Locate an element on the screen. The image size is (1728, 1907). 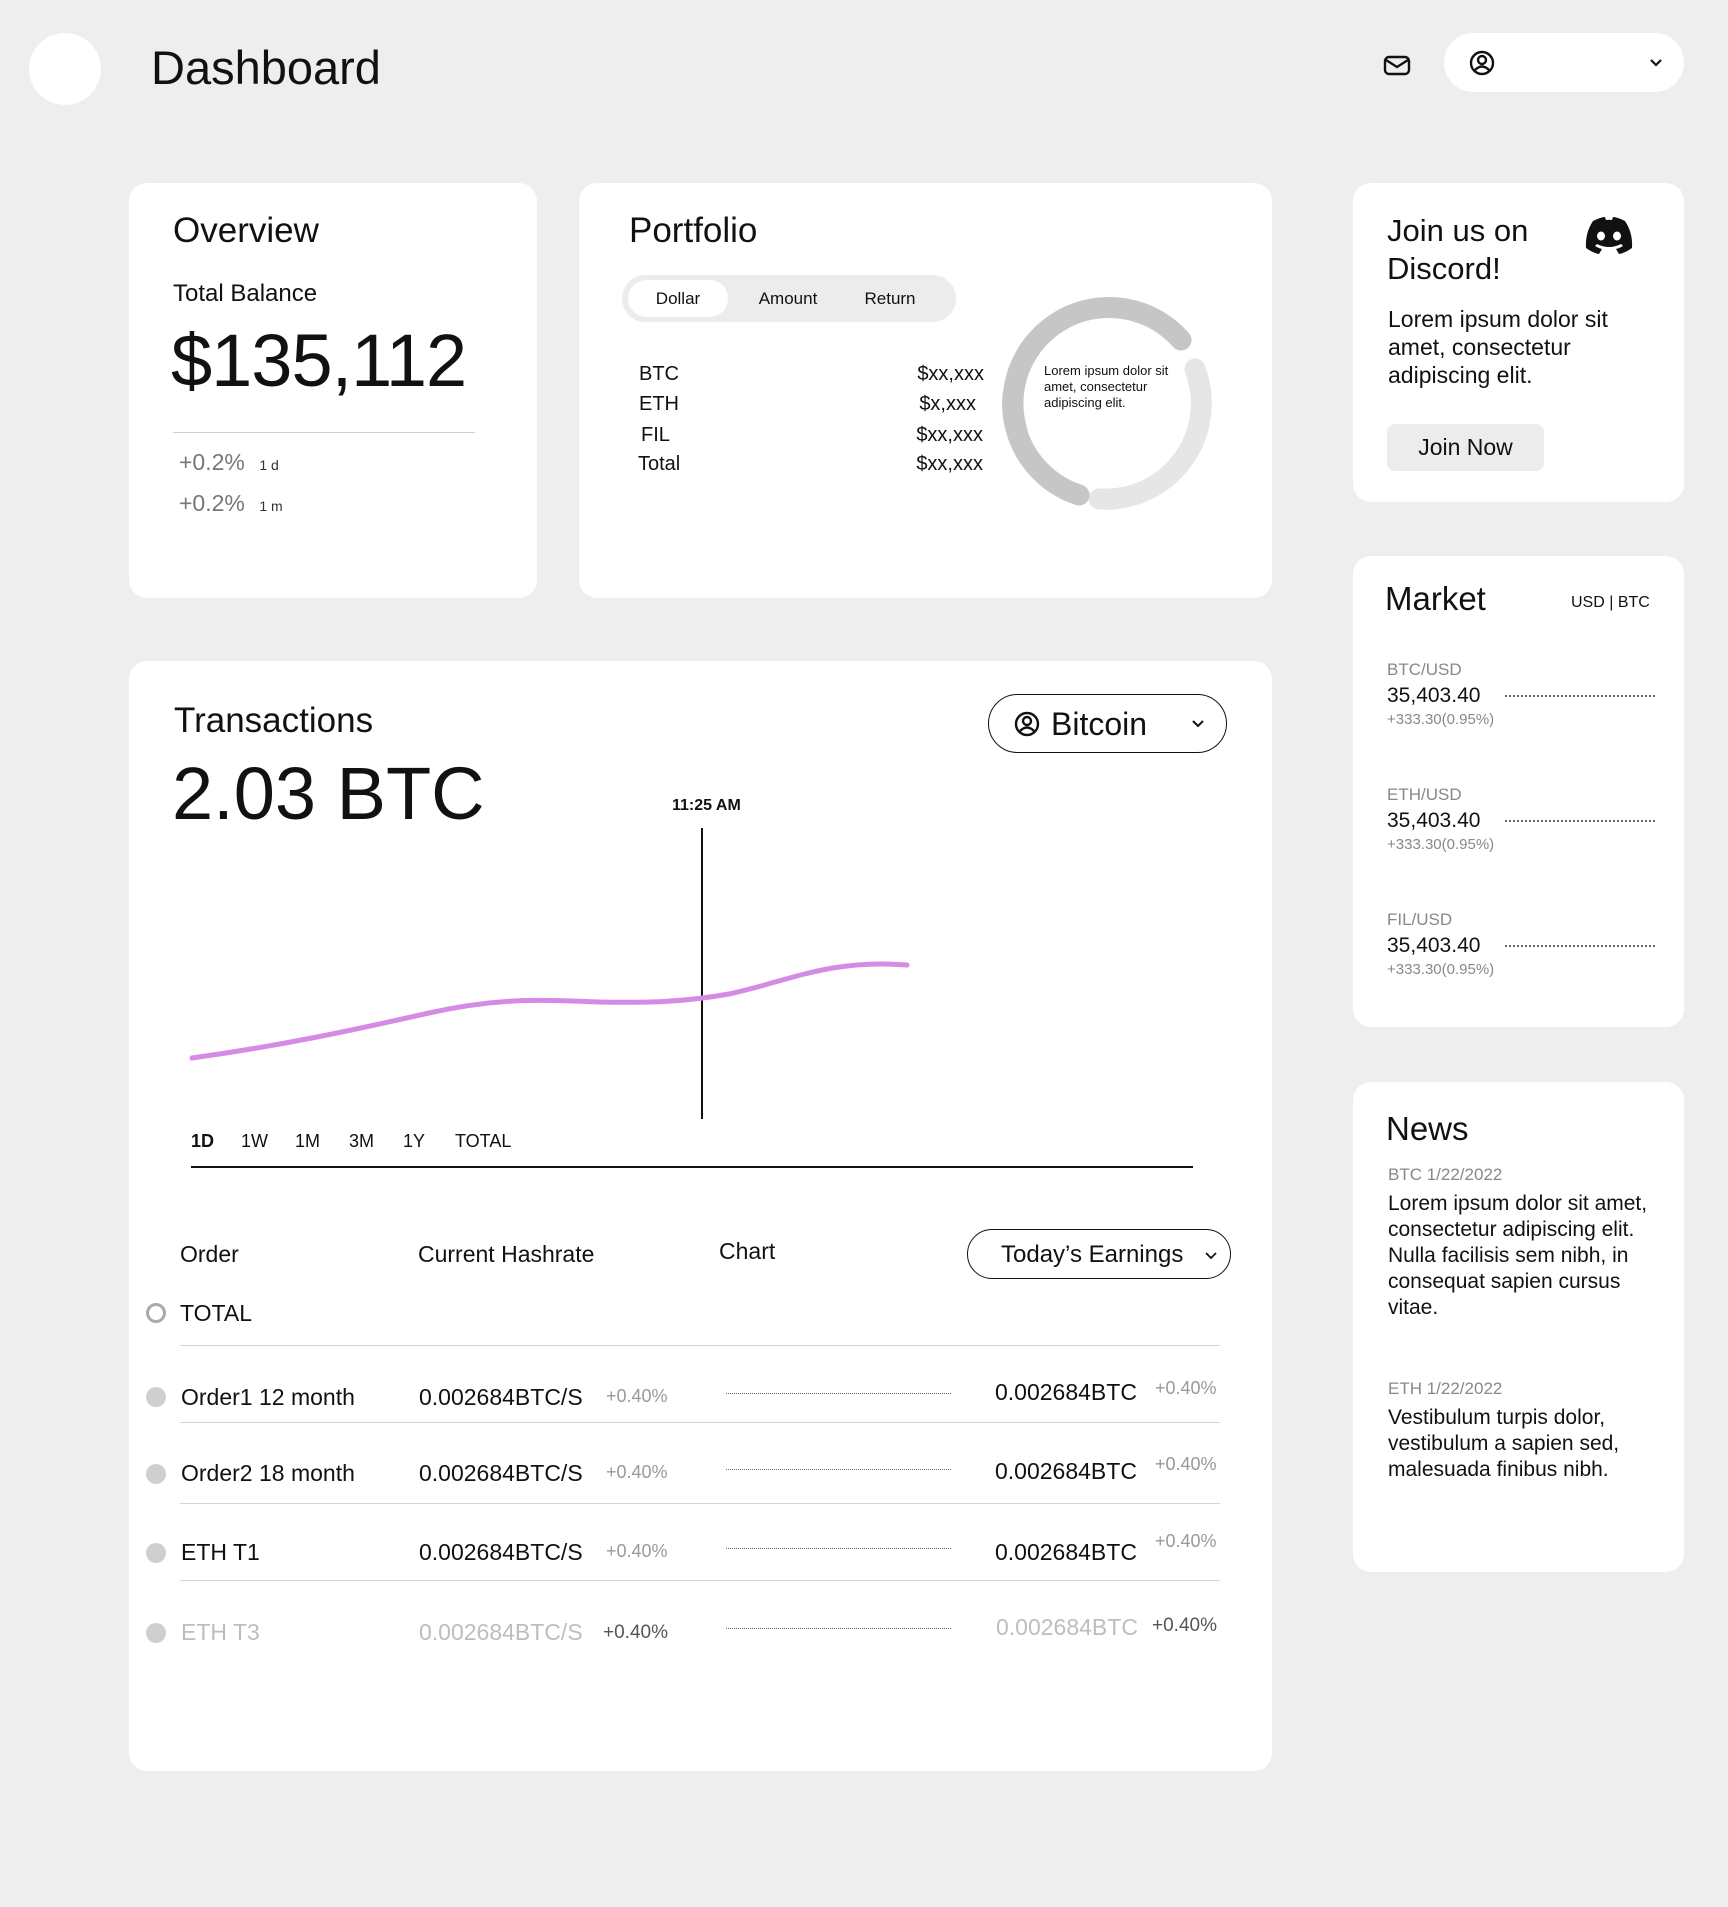
cursor-time-label: 11:25 AM is located at coordinates (706, 805).